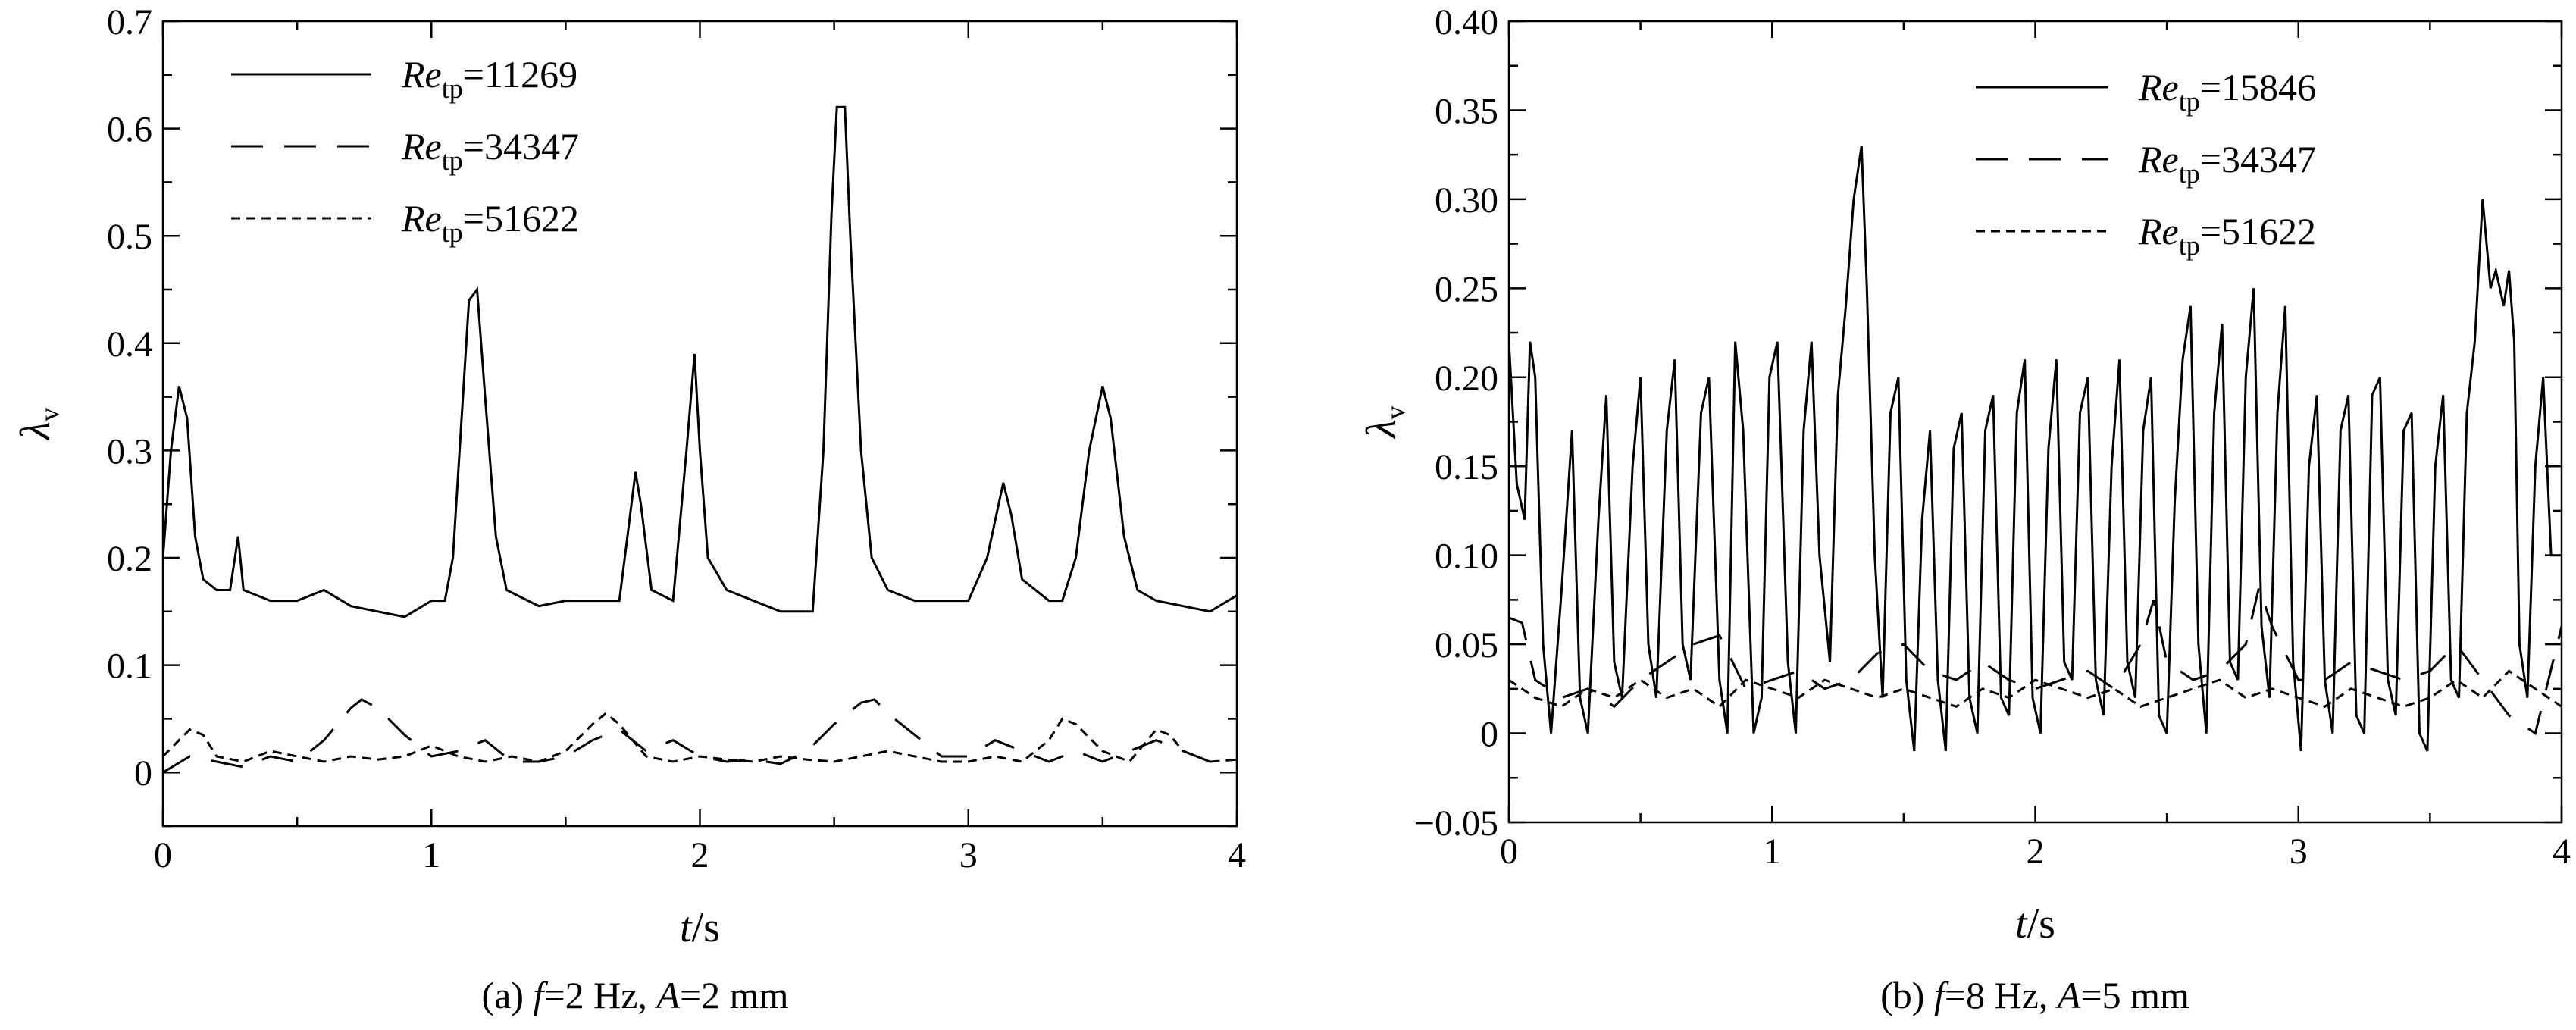  I want to click on y-tick-label: 0.35, so click(1466, 111).